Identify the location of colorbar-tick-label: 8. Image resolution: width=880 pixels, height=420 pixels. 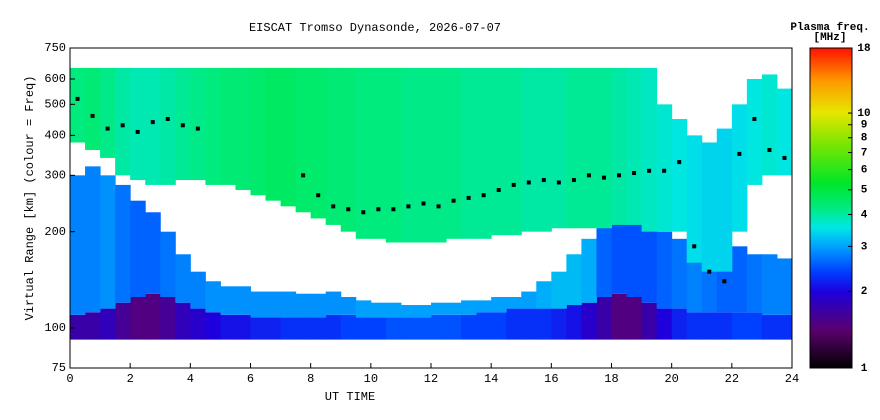
(864, 139).